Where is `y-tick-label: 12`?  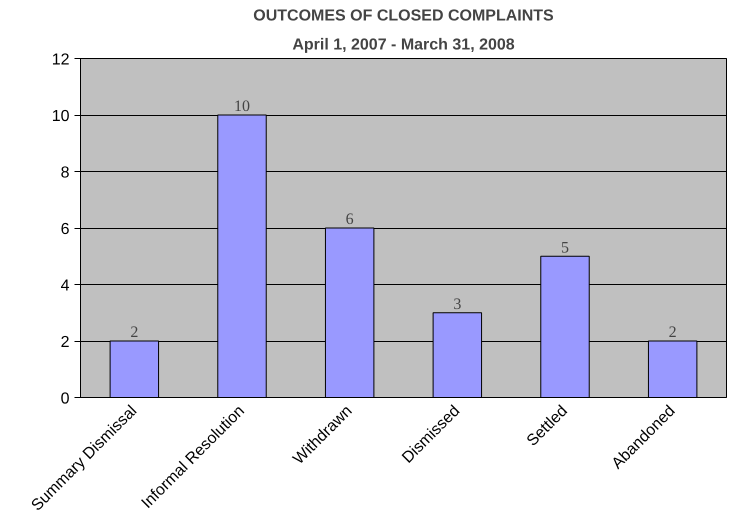
y-tick-label: 12 is located at coordinates (61, 60).